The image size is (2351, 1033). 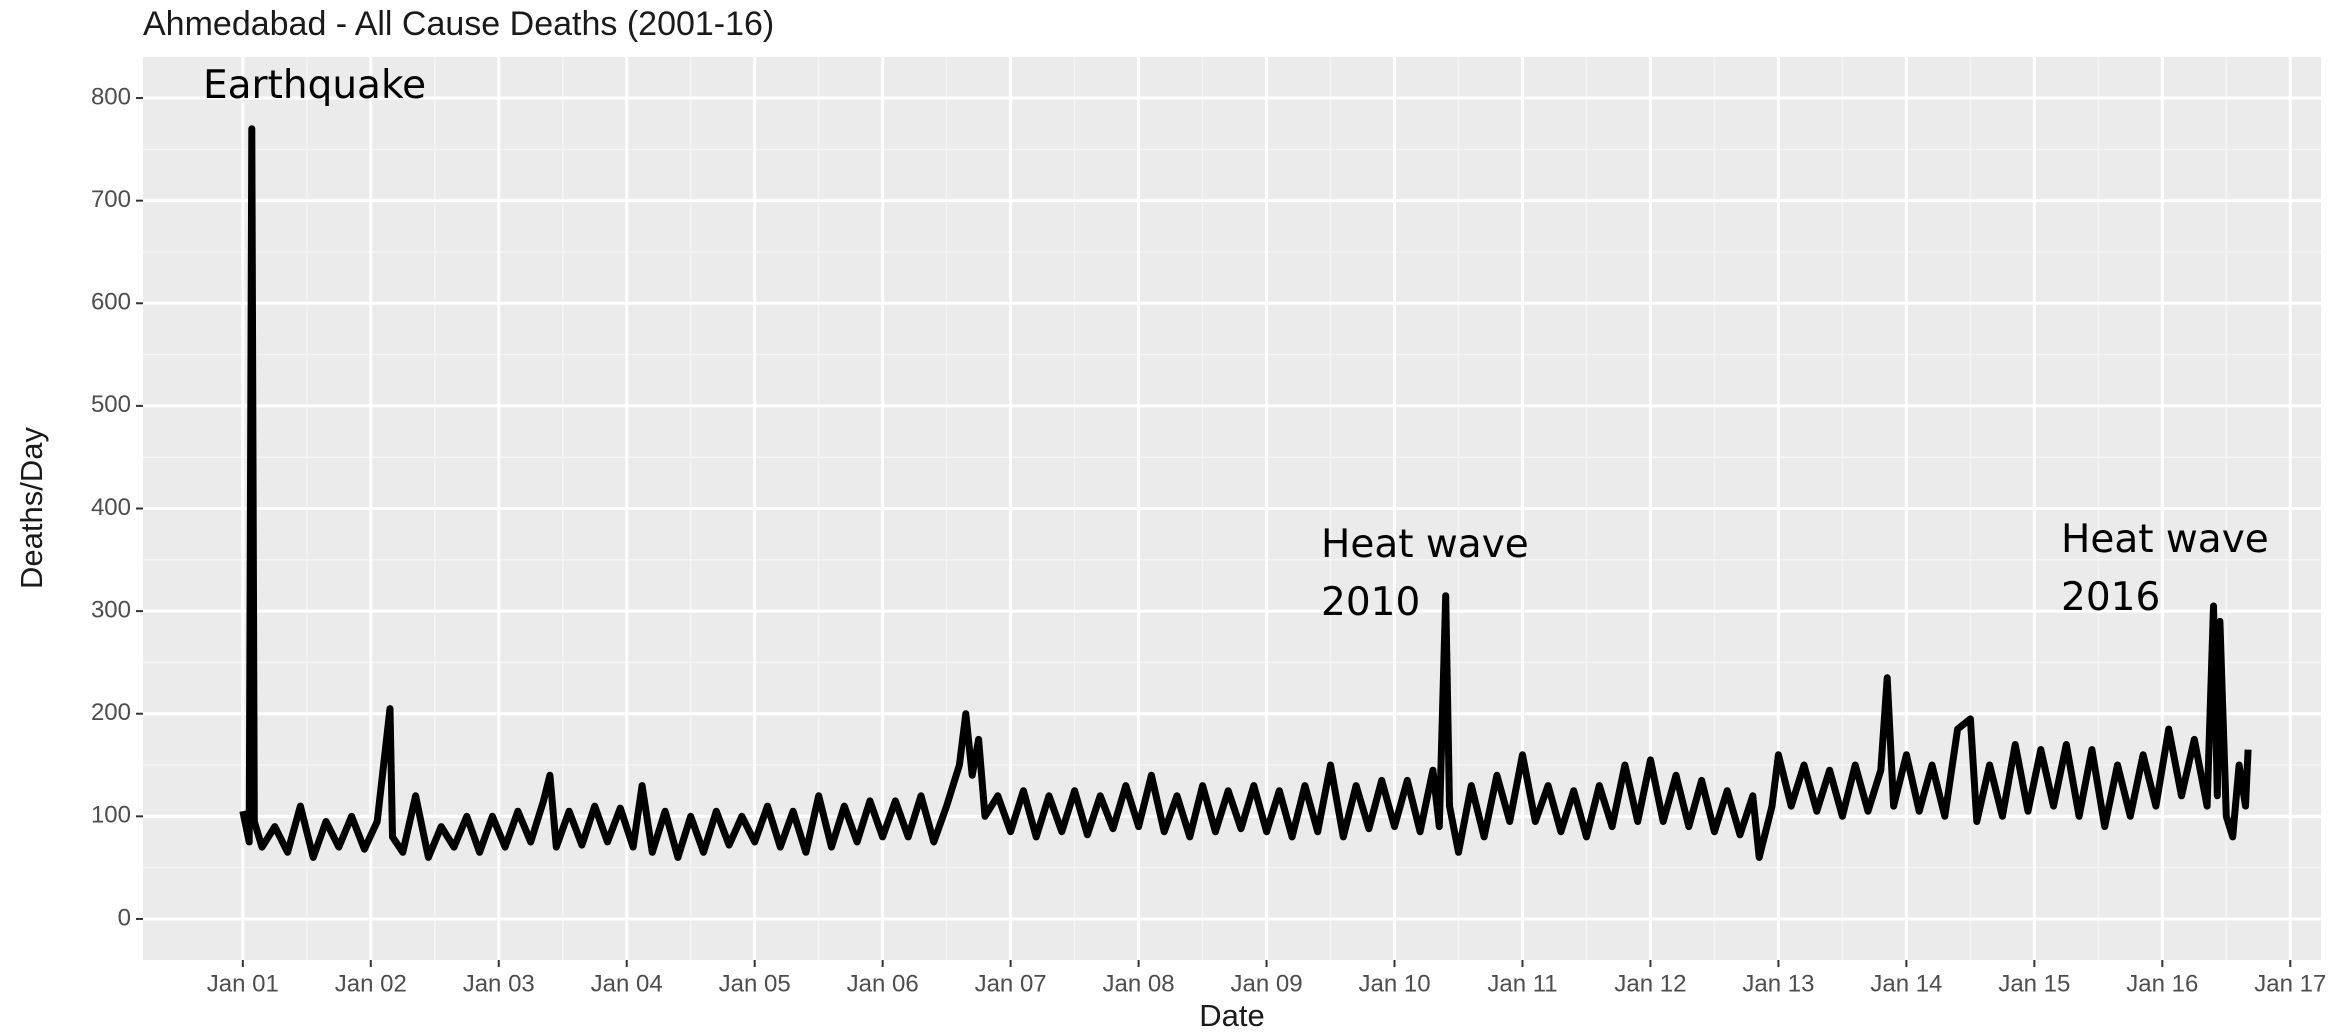 What do you see at coordinates (755, 983) in the screenshot?
I see `x-tick-label: Jan 05` at bounding box center [755, 983].